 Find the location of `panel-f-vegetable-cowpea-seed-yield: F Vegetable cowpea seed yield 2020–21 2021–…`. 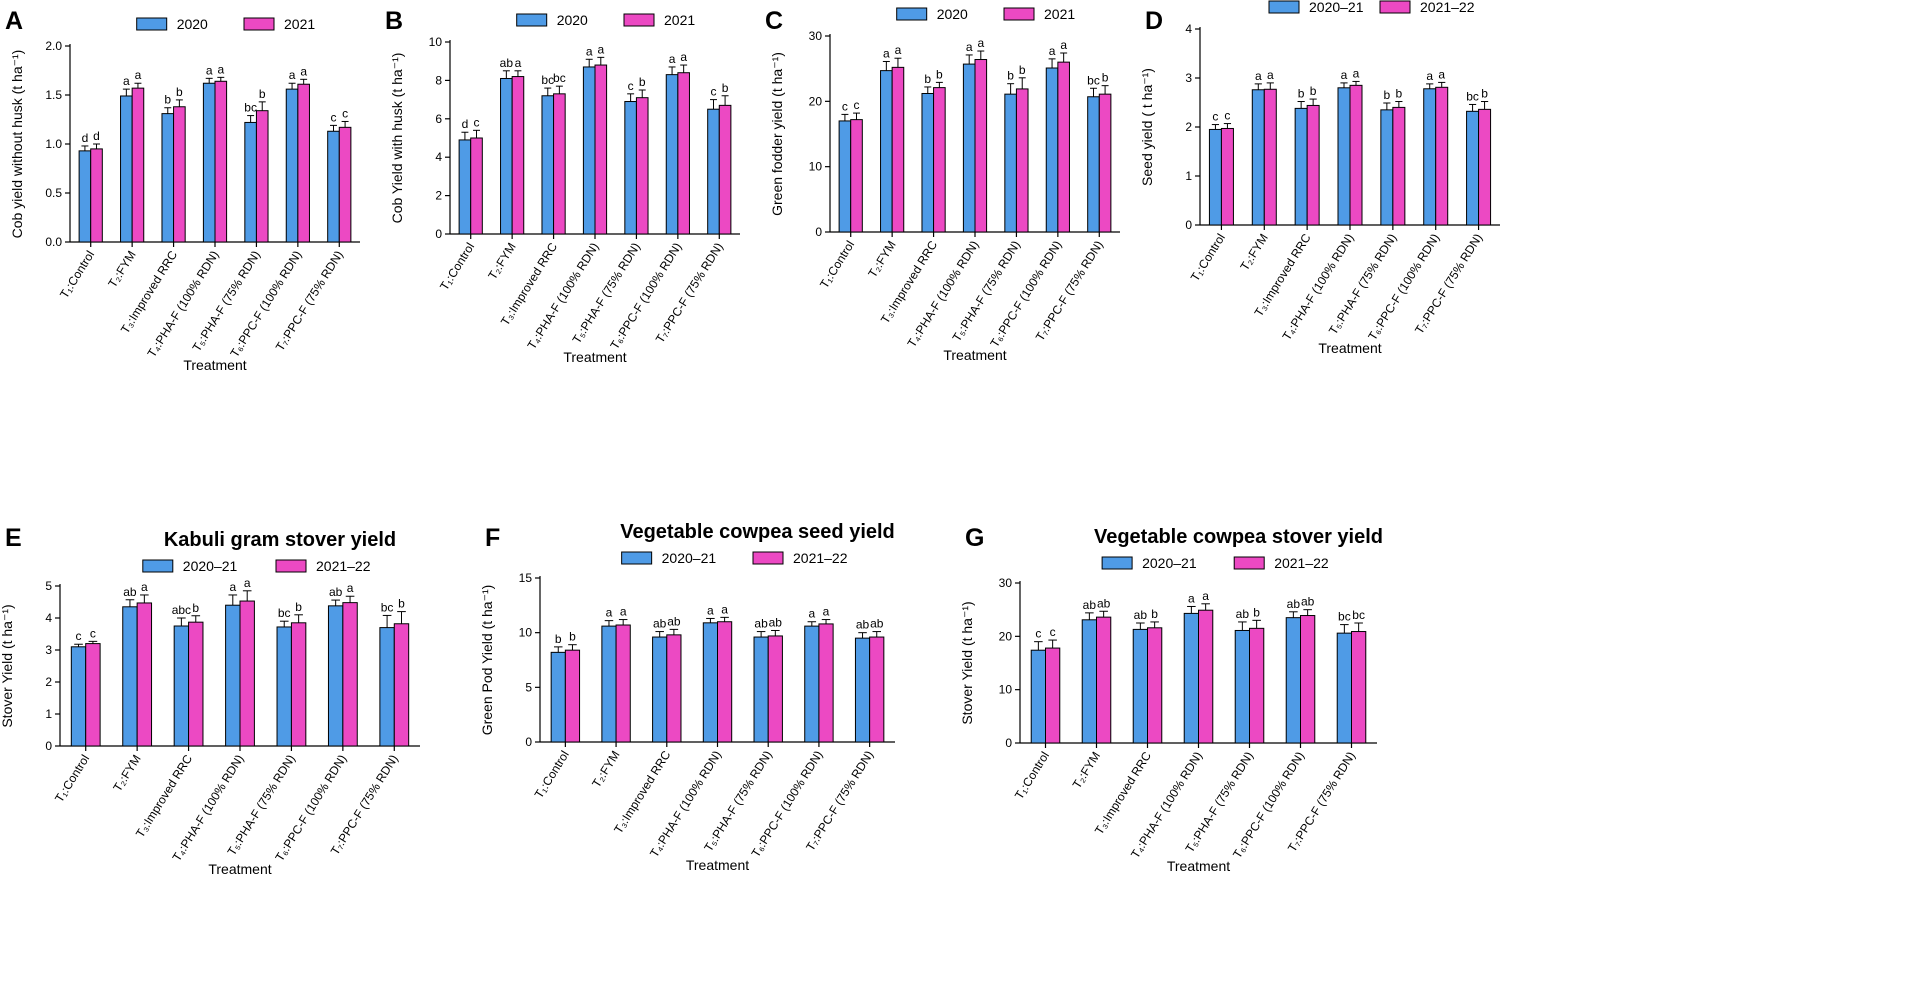

panel-f-vegetable-cowpea-seed-yield: F Vegetable cowpea seed yield 2020–21 2021–… is located at coordinates (719, 750).